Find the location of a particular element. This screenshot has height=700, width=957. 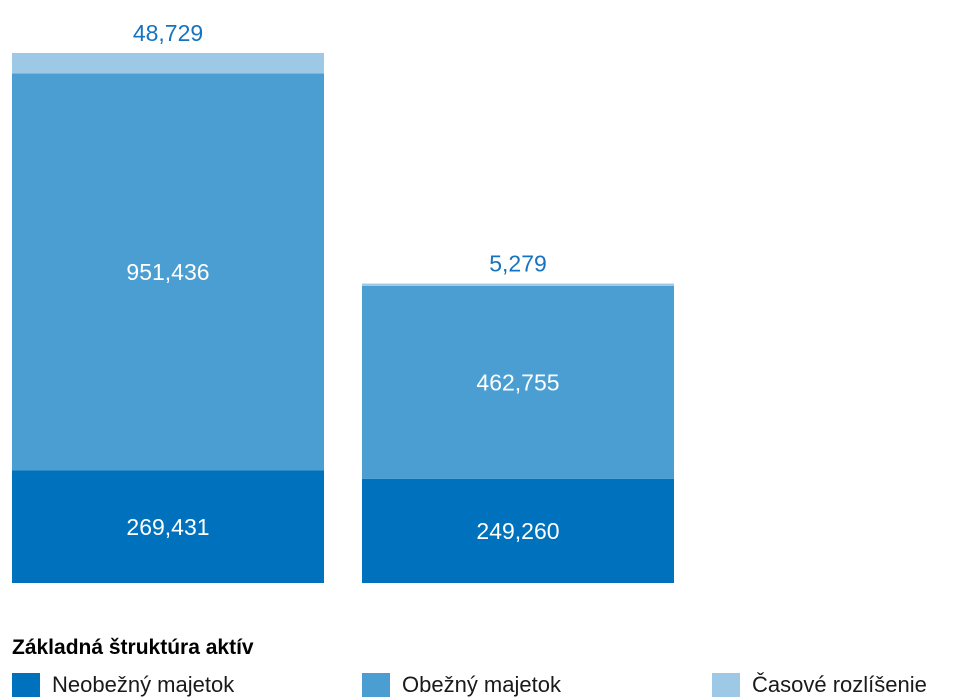

legend-item-obezny: Obežný majetok is located at coordinates (461, 685).